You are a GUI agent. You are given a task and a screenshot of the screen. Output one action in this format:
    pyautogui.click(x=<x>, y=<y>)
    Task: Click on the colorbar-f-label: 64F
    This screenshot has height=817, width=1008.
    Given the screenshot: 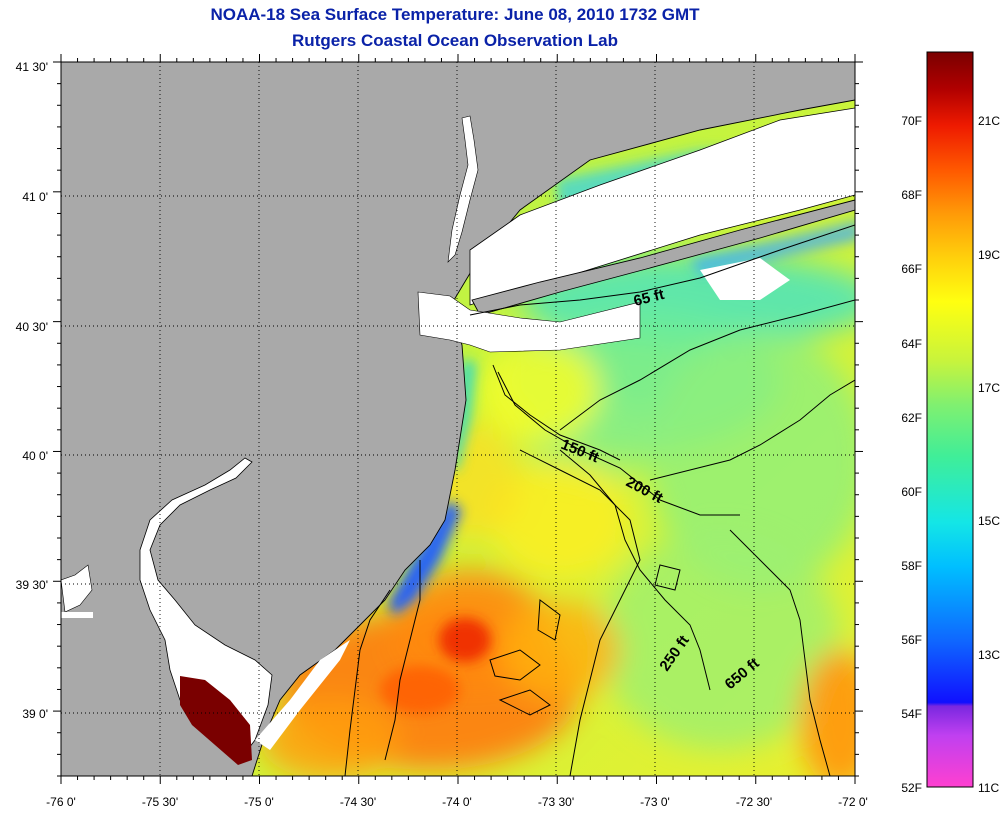 What is the action you would take?
    pyautogui.click(x=911, y=344)
    